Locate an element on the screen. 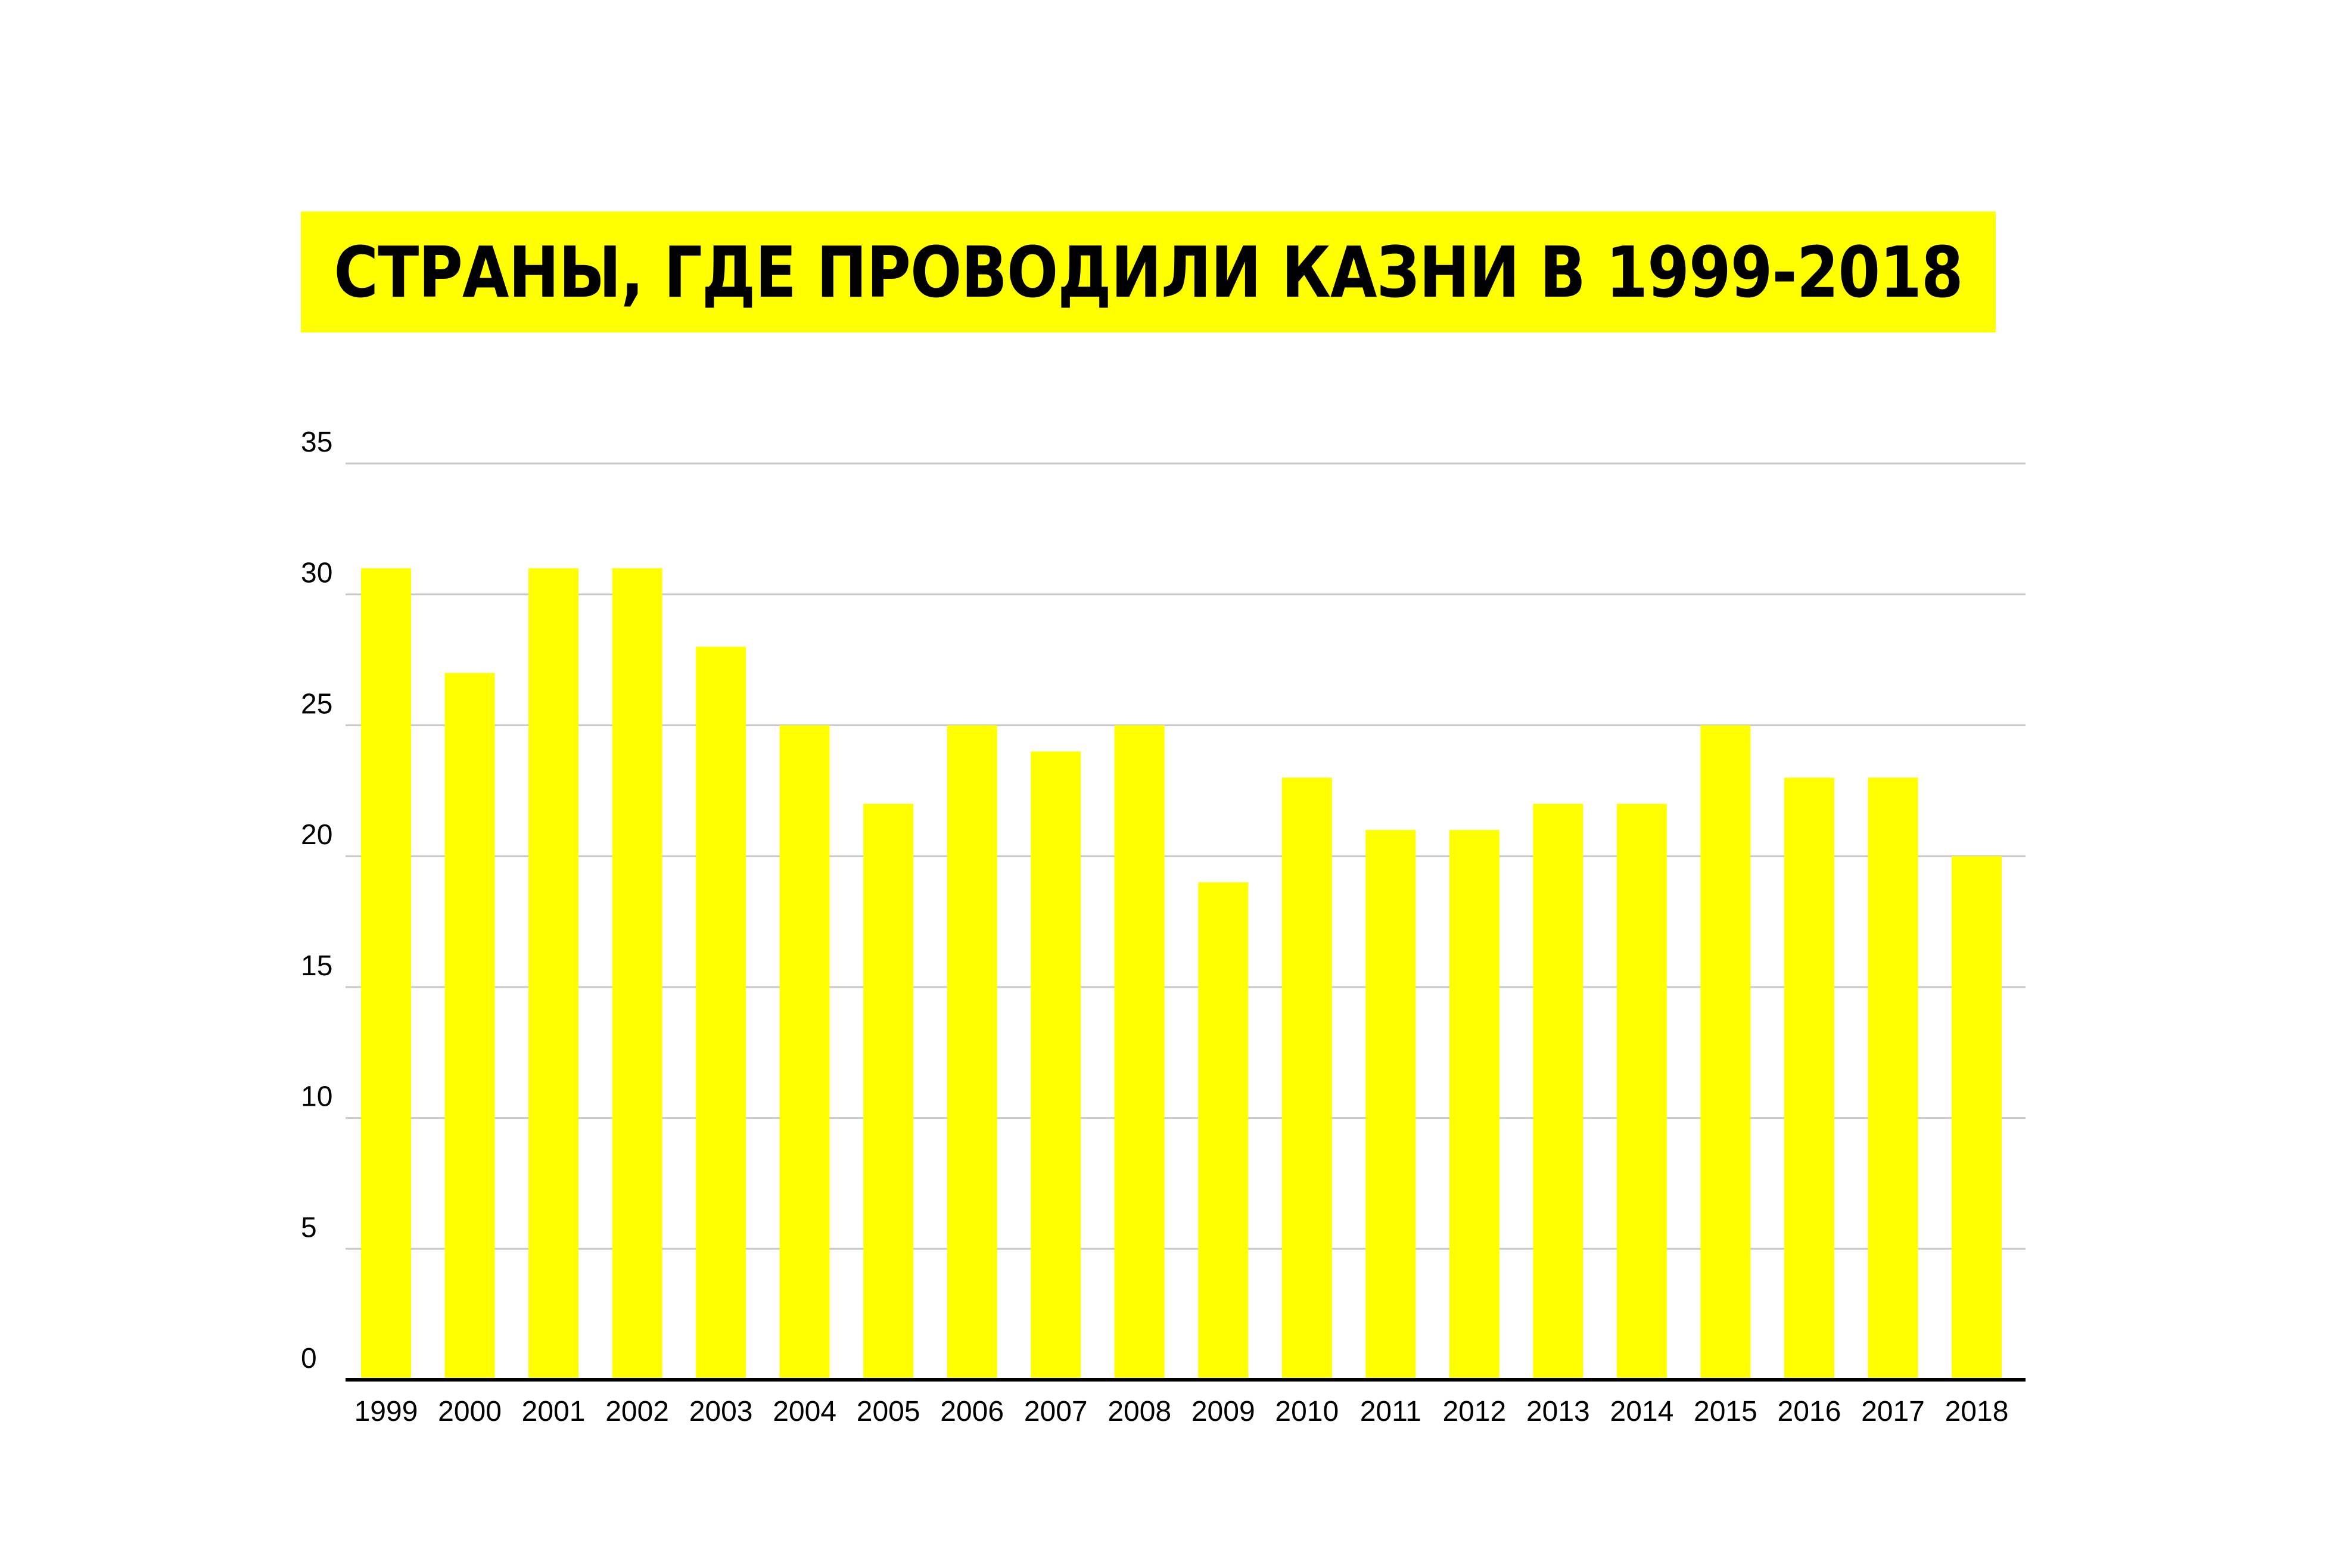 This screenshot has width=2352, height=1568. bar-2018 is located at coordinates (1977, 1118).